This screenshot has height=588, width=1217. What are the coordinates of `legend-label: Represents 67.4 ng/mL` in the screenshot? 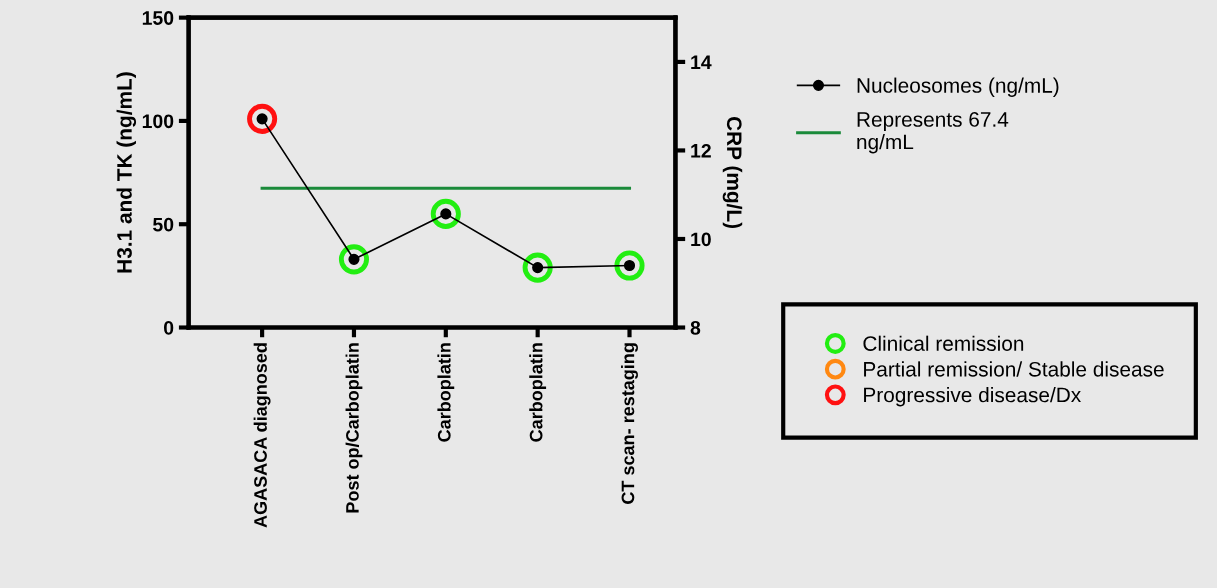 It's located at (933, 133).